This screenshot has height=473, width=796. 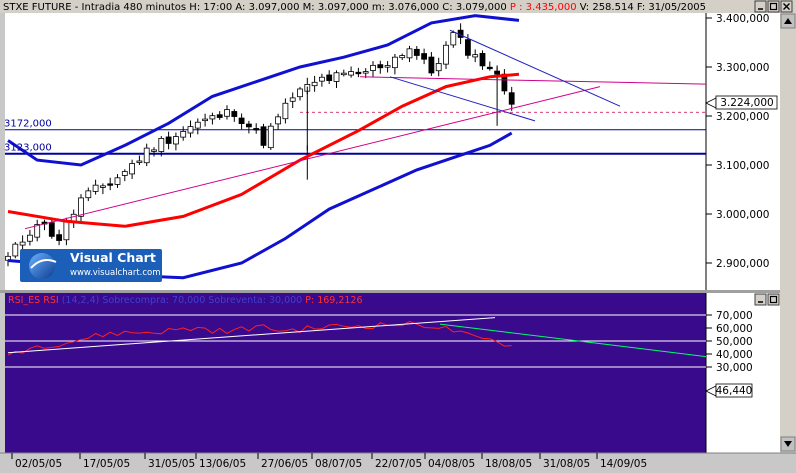 What do you see at coordinates (742, 117) in the screenshot?
I see `price-tick-label: 3.200,000` at bounding box center [742, 117].